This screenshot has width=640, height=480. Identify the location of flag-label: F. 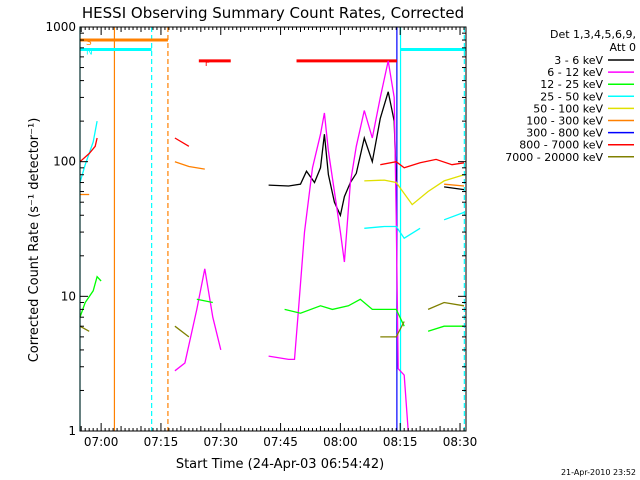
(207, 64).